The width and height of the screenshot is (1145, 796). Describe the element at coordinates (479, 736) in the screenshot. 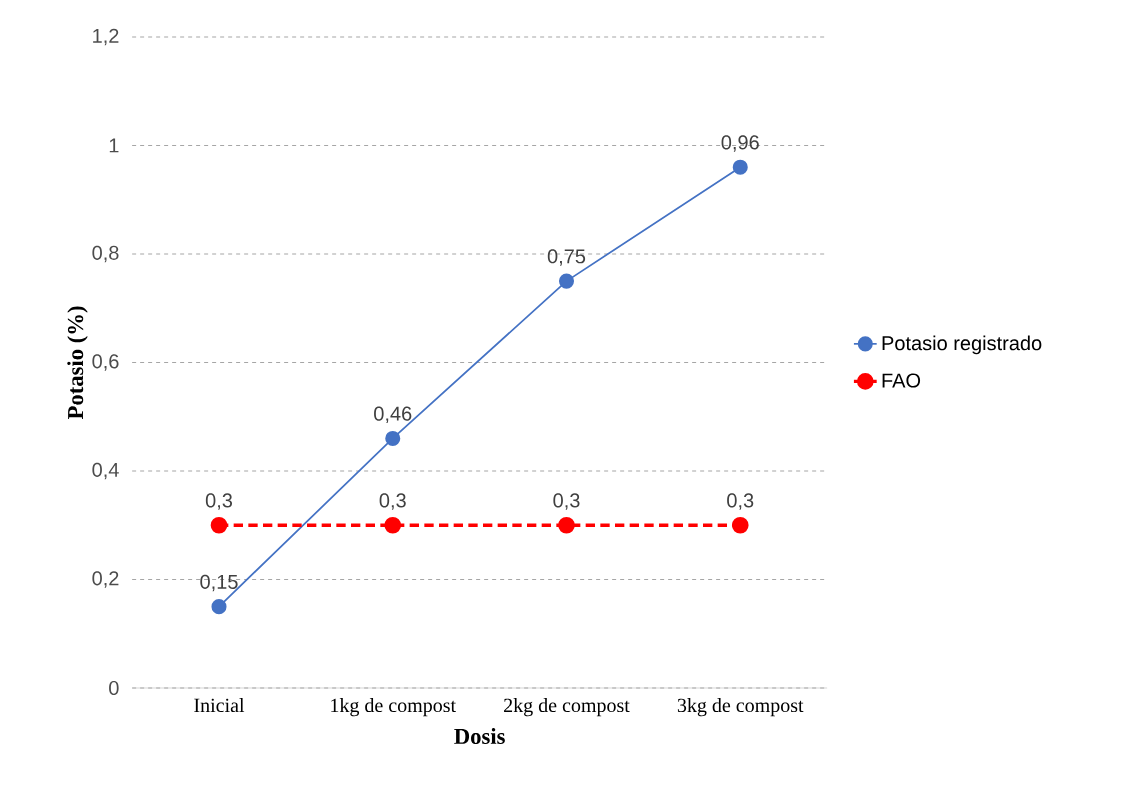

I see `x-axis-title: Dosis` at that location.